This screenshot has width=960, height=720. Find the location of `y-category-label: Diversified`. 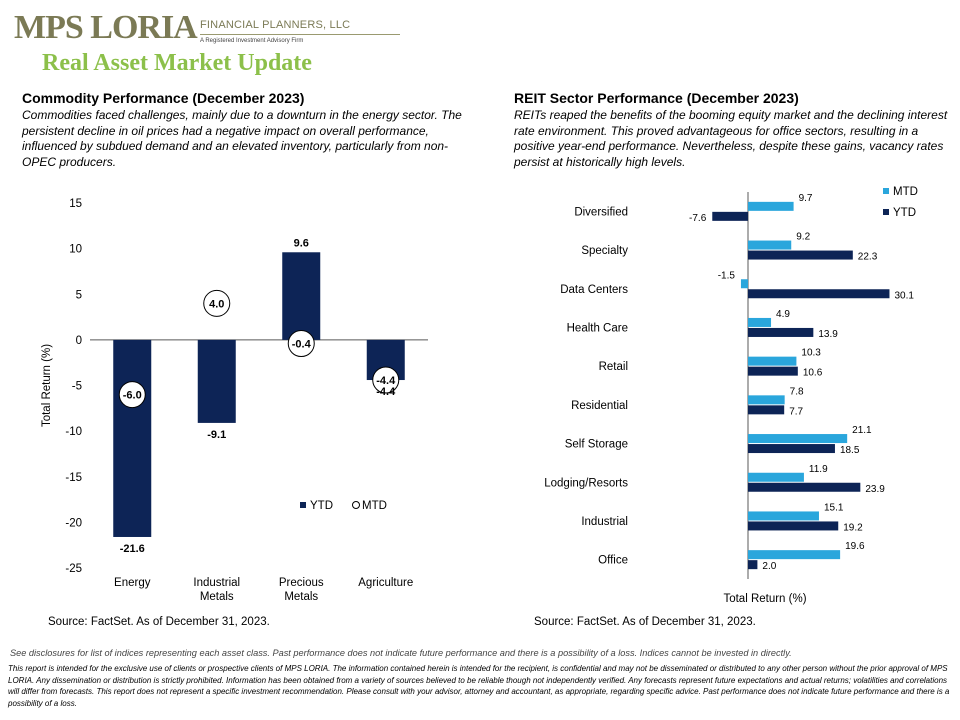

y-category-label: Diversified is located at coordinates (601, 212).